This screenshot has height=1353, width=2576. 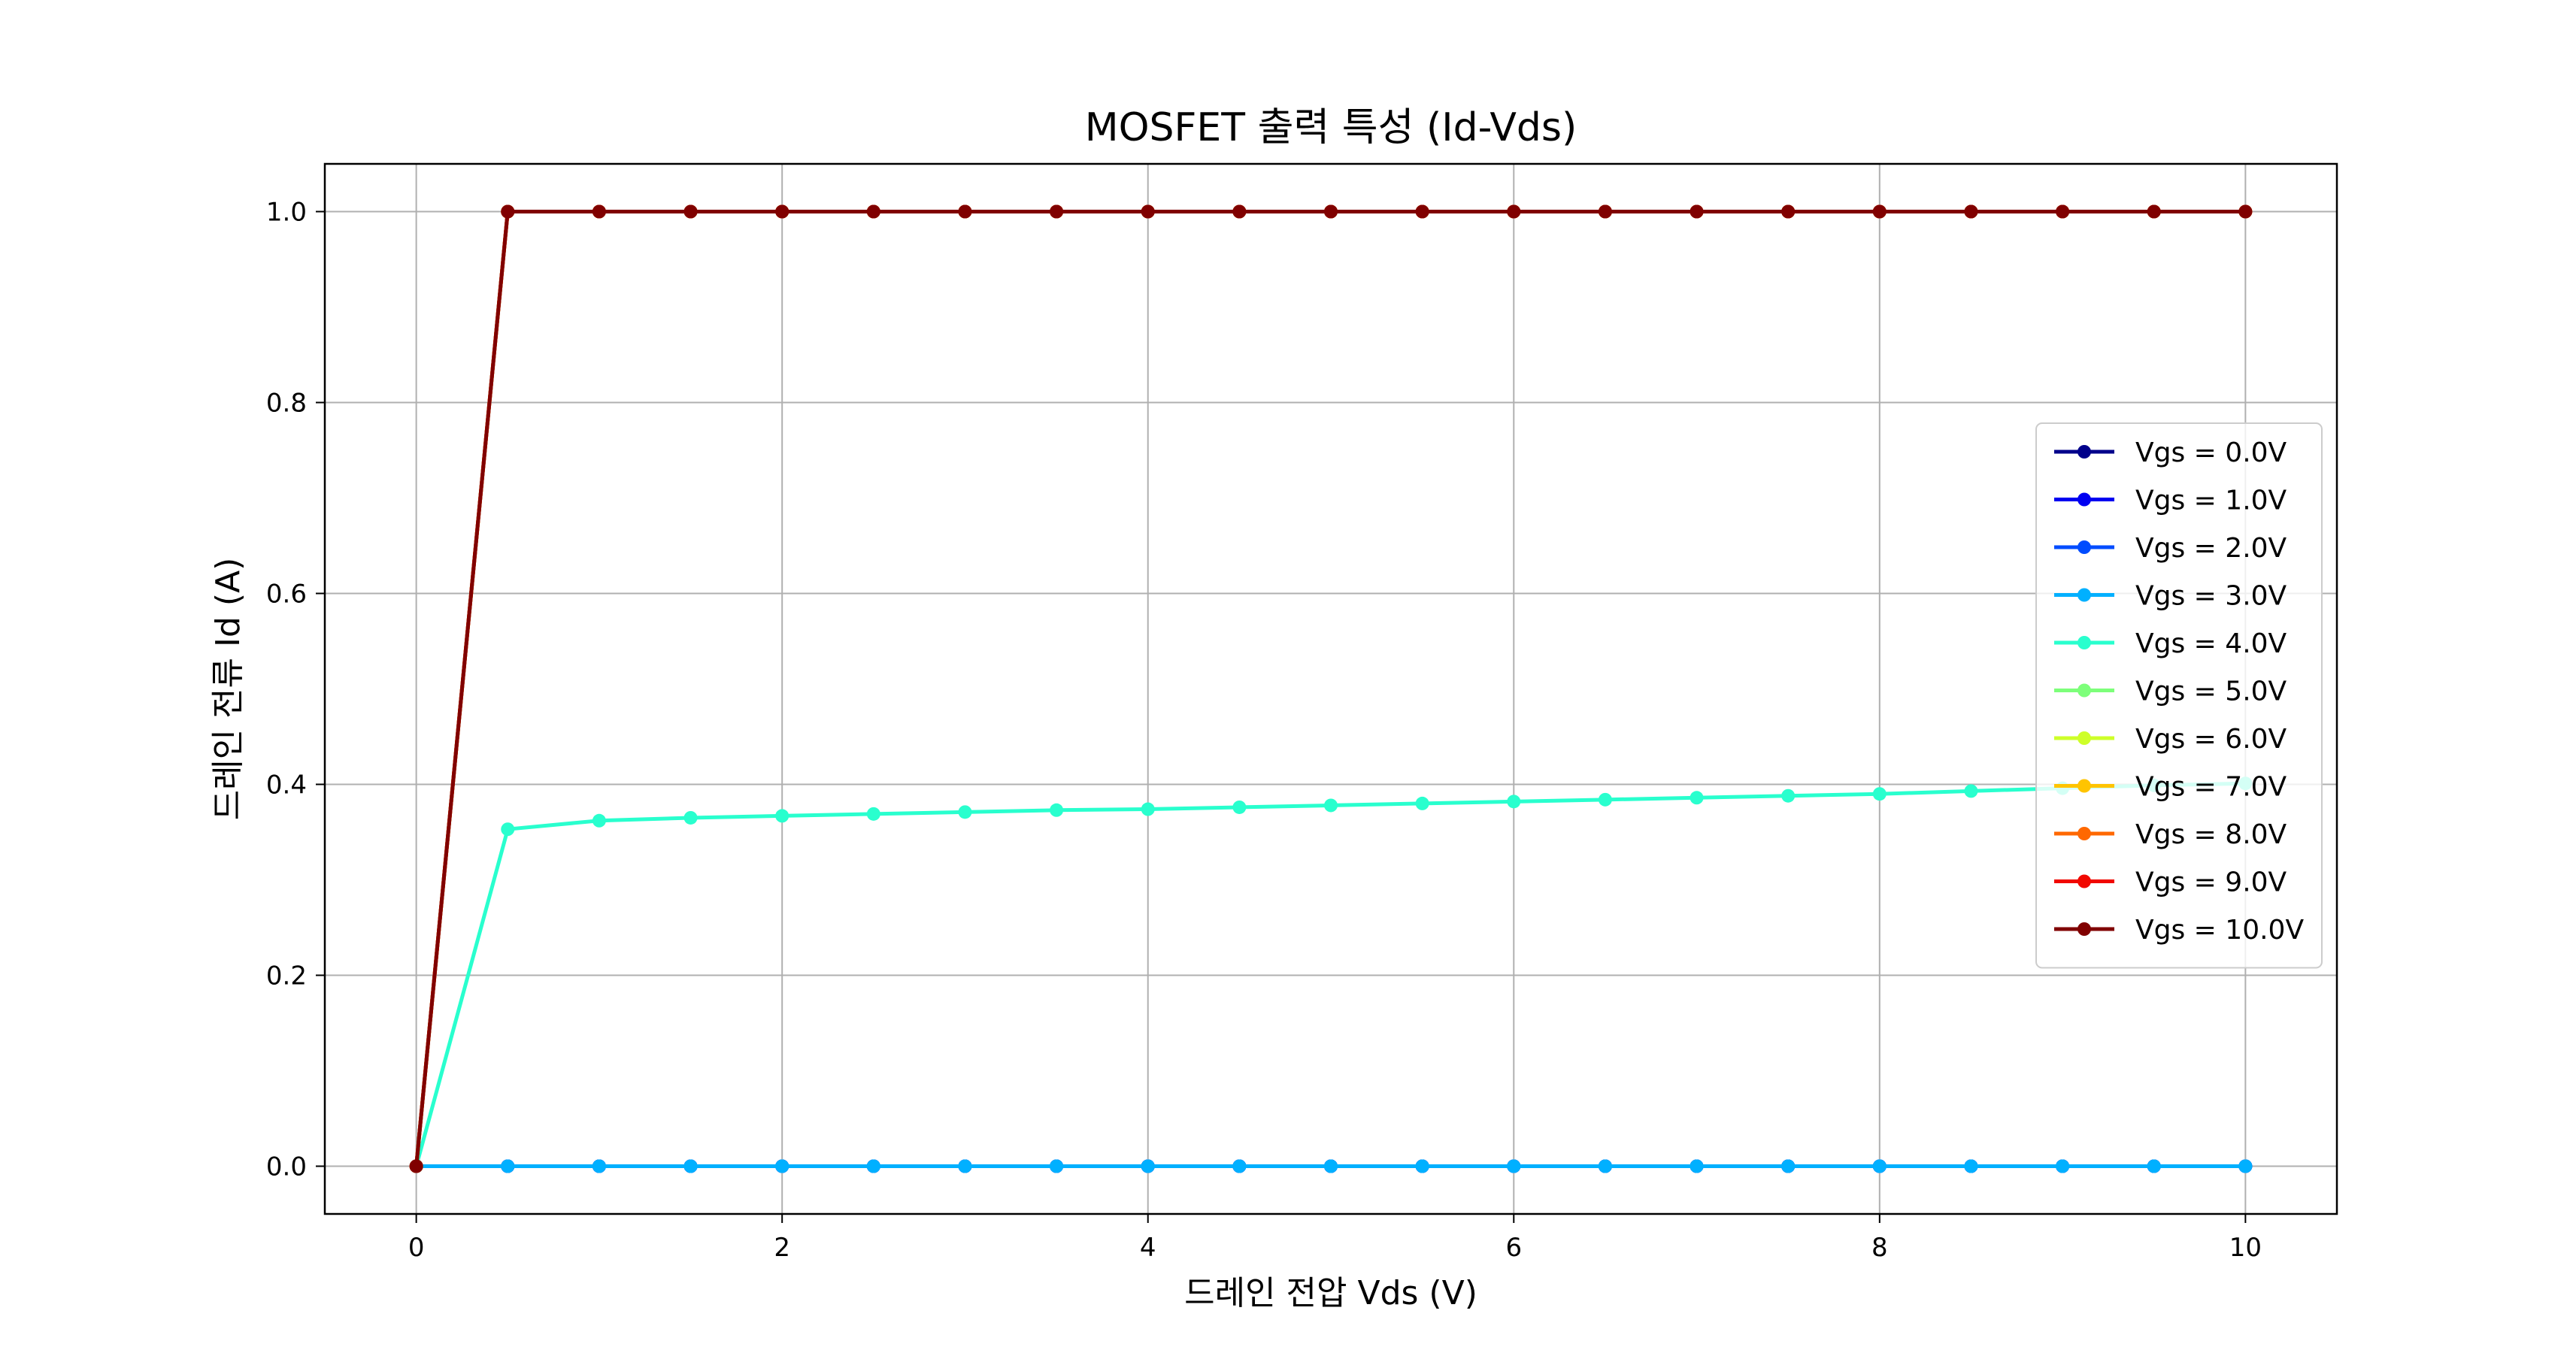 What do you see at coordinates (1879, 1248) in the screenshot?
I see `x-tick-label: 8` at bounding box center [1879, 1248].